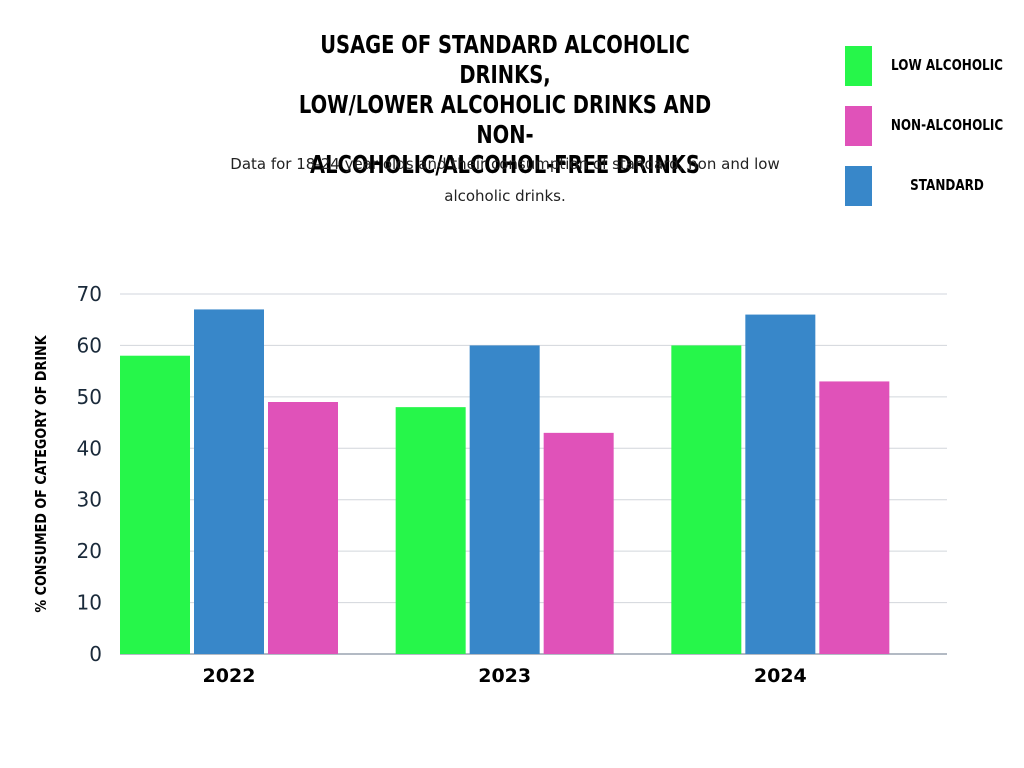 Image resolution: width=1024 pixels, height=768 pixels. What do you see at coordinates (505, 119) in the screenshot?
I see `chart-title-line-2: LOW/LOWER ALCOHOLIC DRINKS AND NON-` at bounding box center [505, 119].